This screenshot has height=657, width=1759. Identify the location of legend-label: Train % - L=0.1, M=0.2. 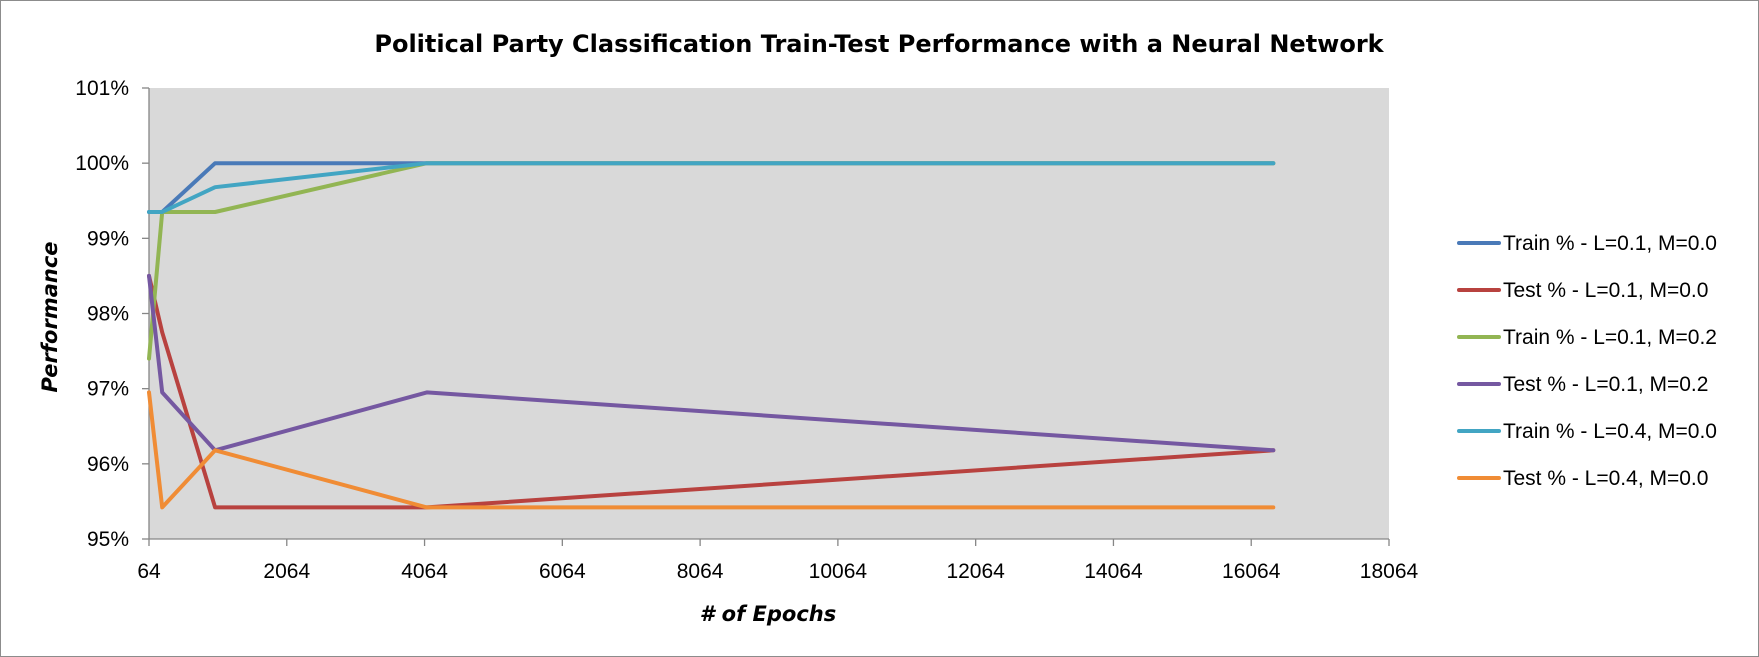
(1610, 337).